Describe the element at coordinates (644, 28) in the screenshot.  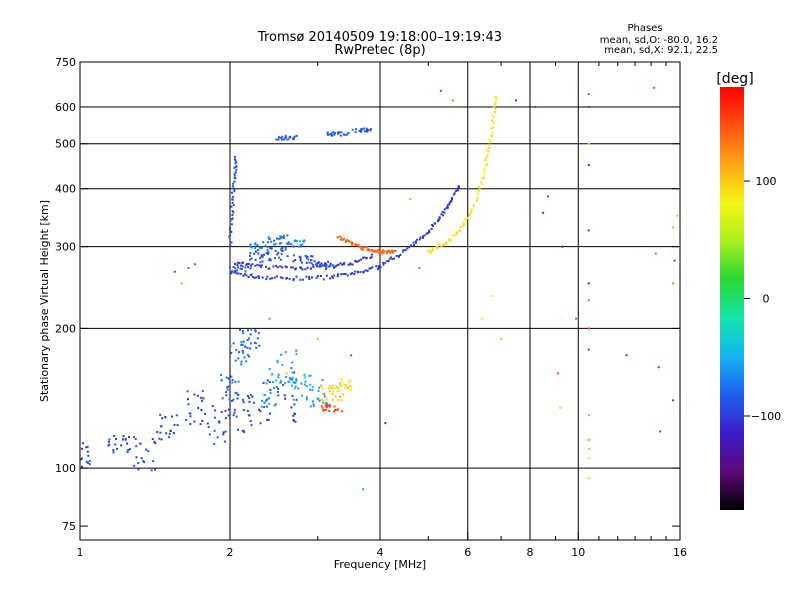
I see `phase-box-title: Phases` at that location.